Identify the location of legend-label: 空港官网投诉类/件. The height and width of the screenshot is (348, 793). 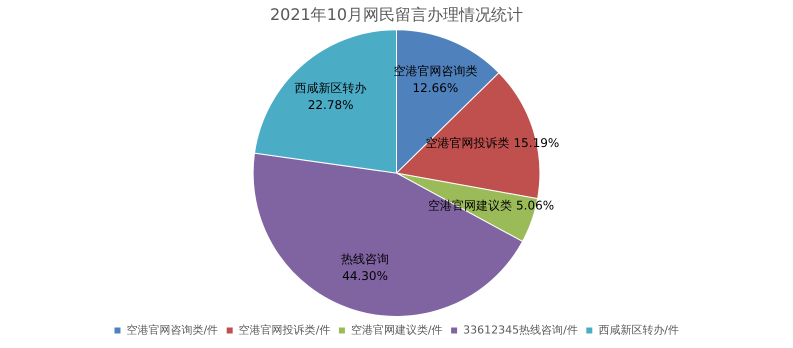
(284, 329).